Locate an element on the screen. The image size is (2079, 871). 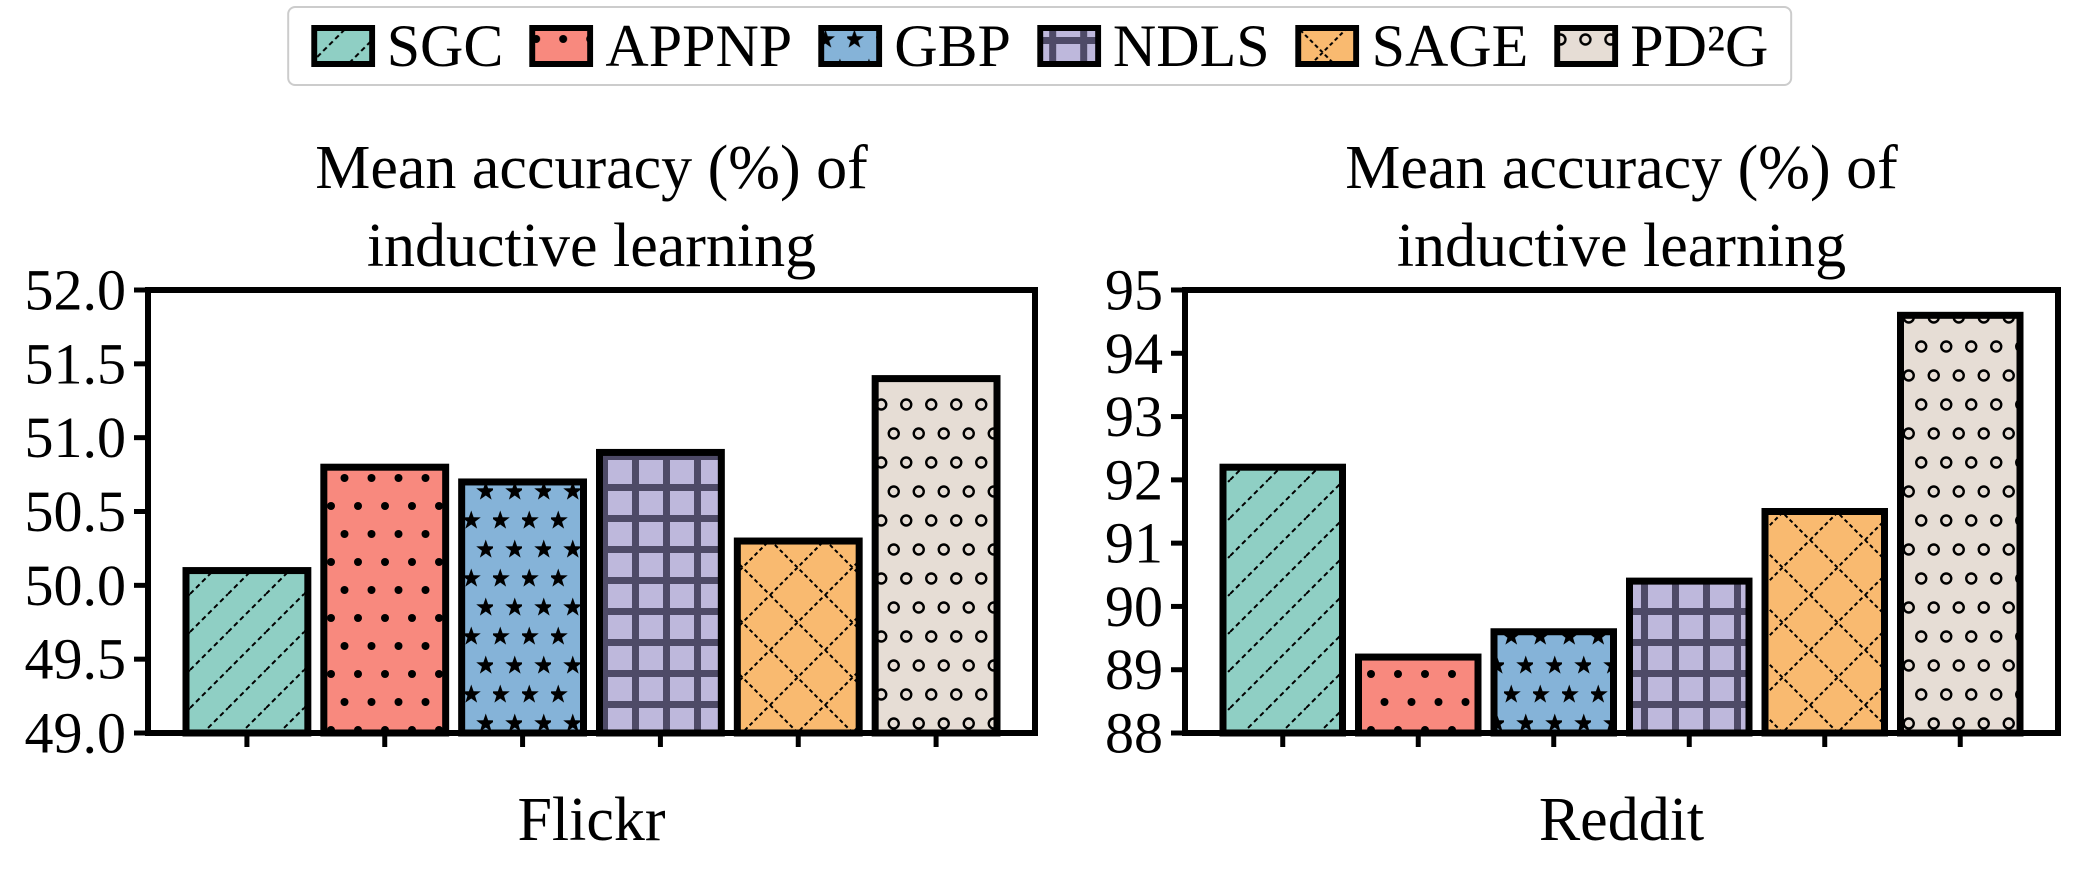
legend-label-sgc: SGC is located at coordinates (445, 46).